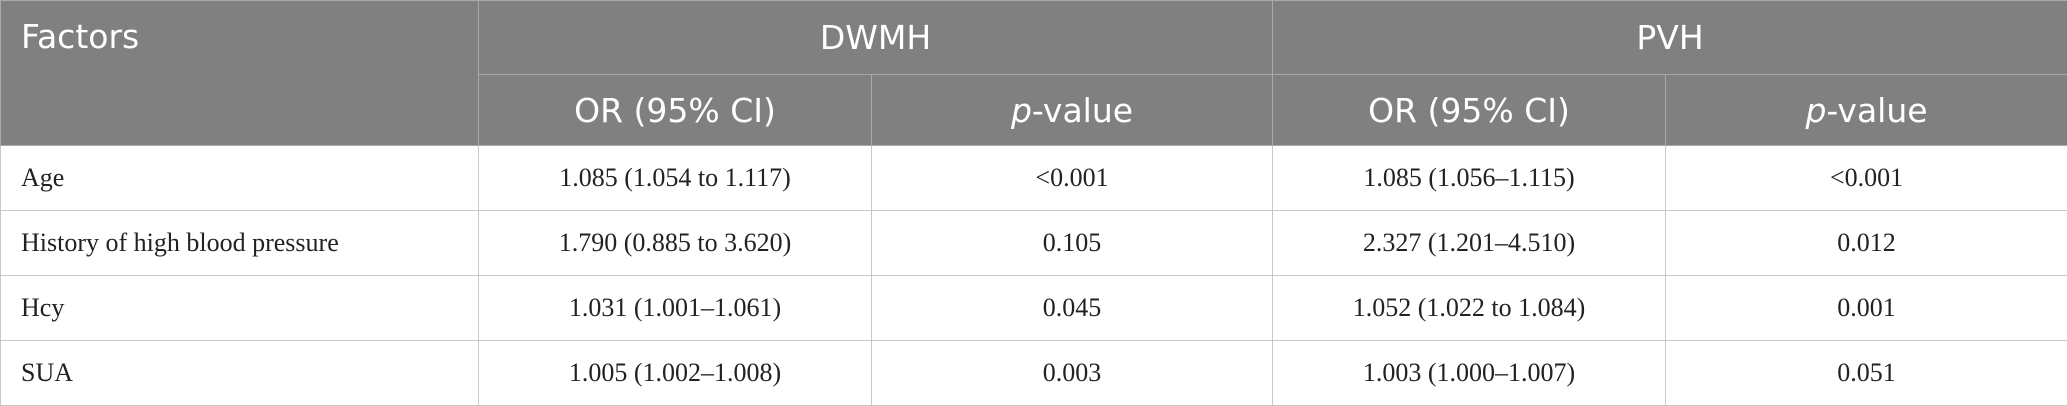 The width and height of the screenshot is (2067, 406). Describe the element at coordinates (1072, 243) in the screenshot. I see `value-cell: 0.105` at that location.